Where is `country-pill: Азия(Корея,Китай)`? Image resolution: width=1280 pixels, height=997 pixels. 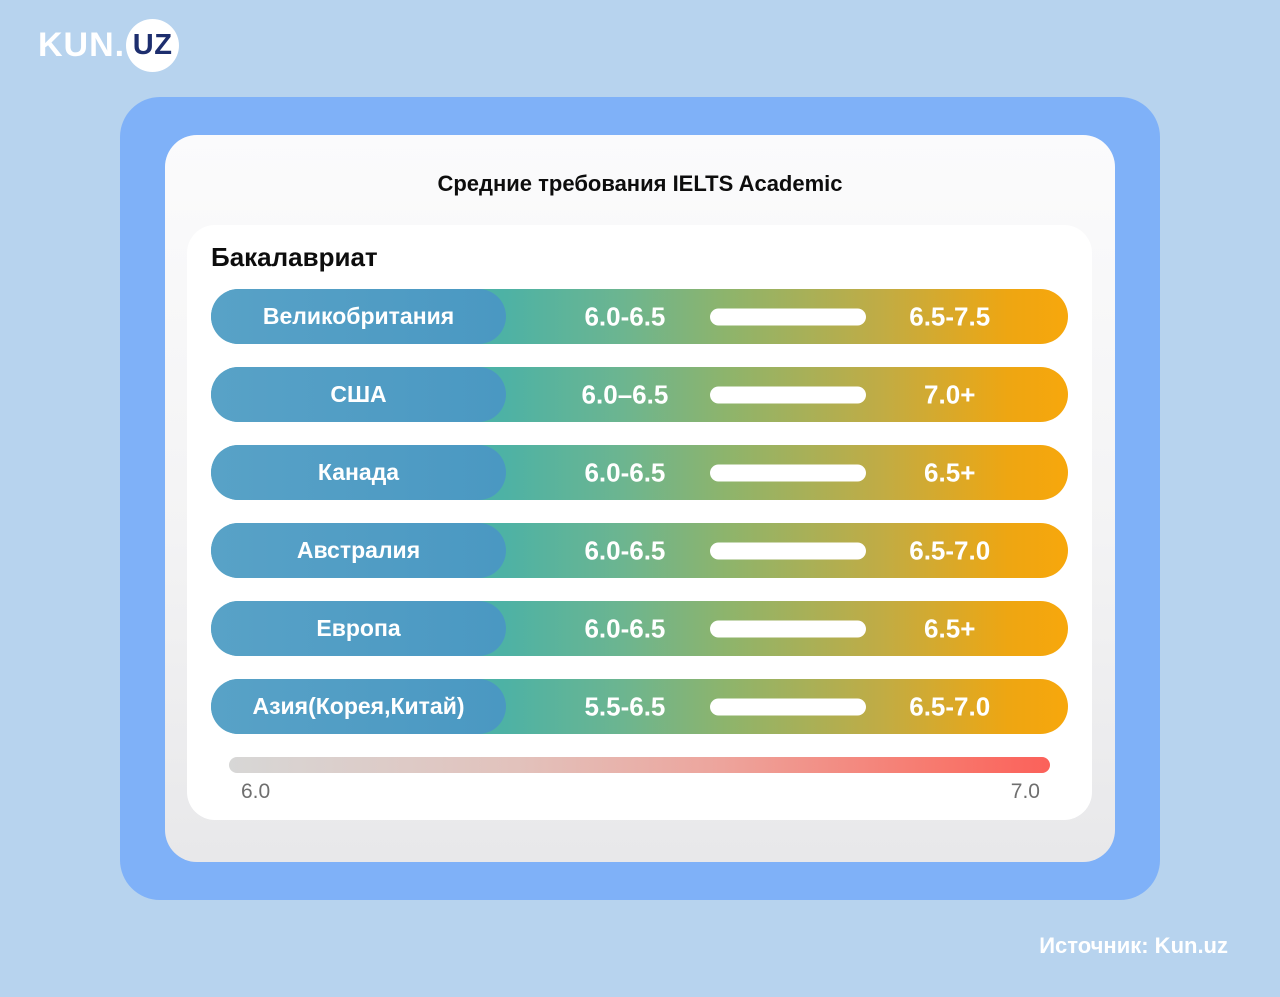 country-pill: Азия(Корея,Китай) is located at coordinates (358, 706).